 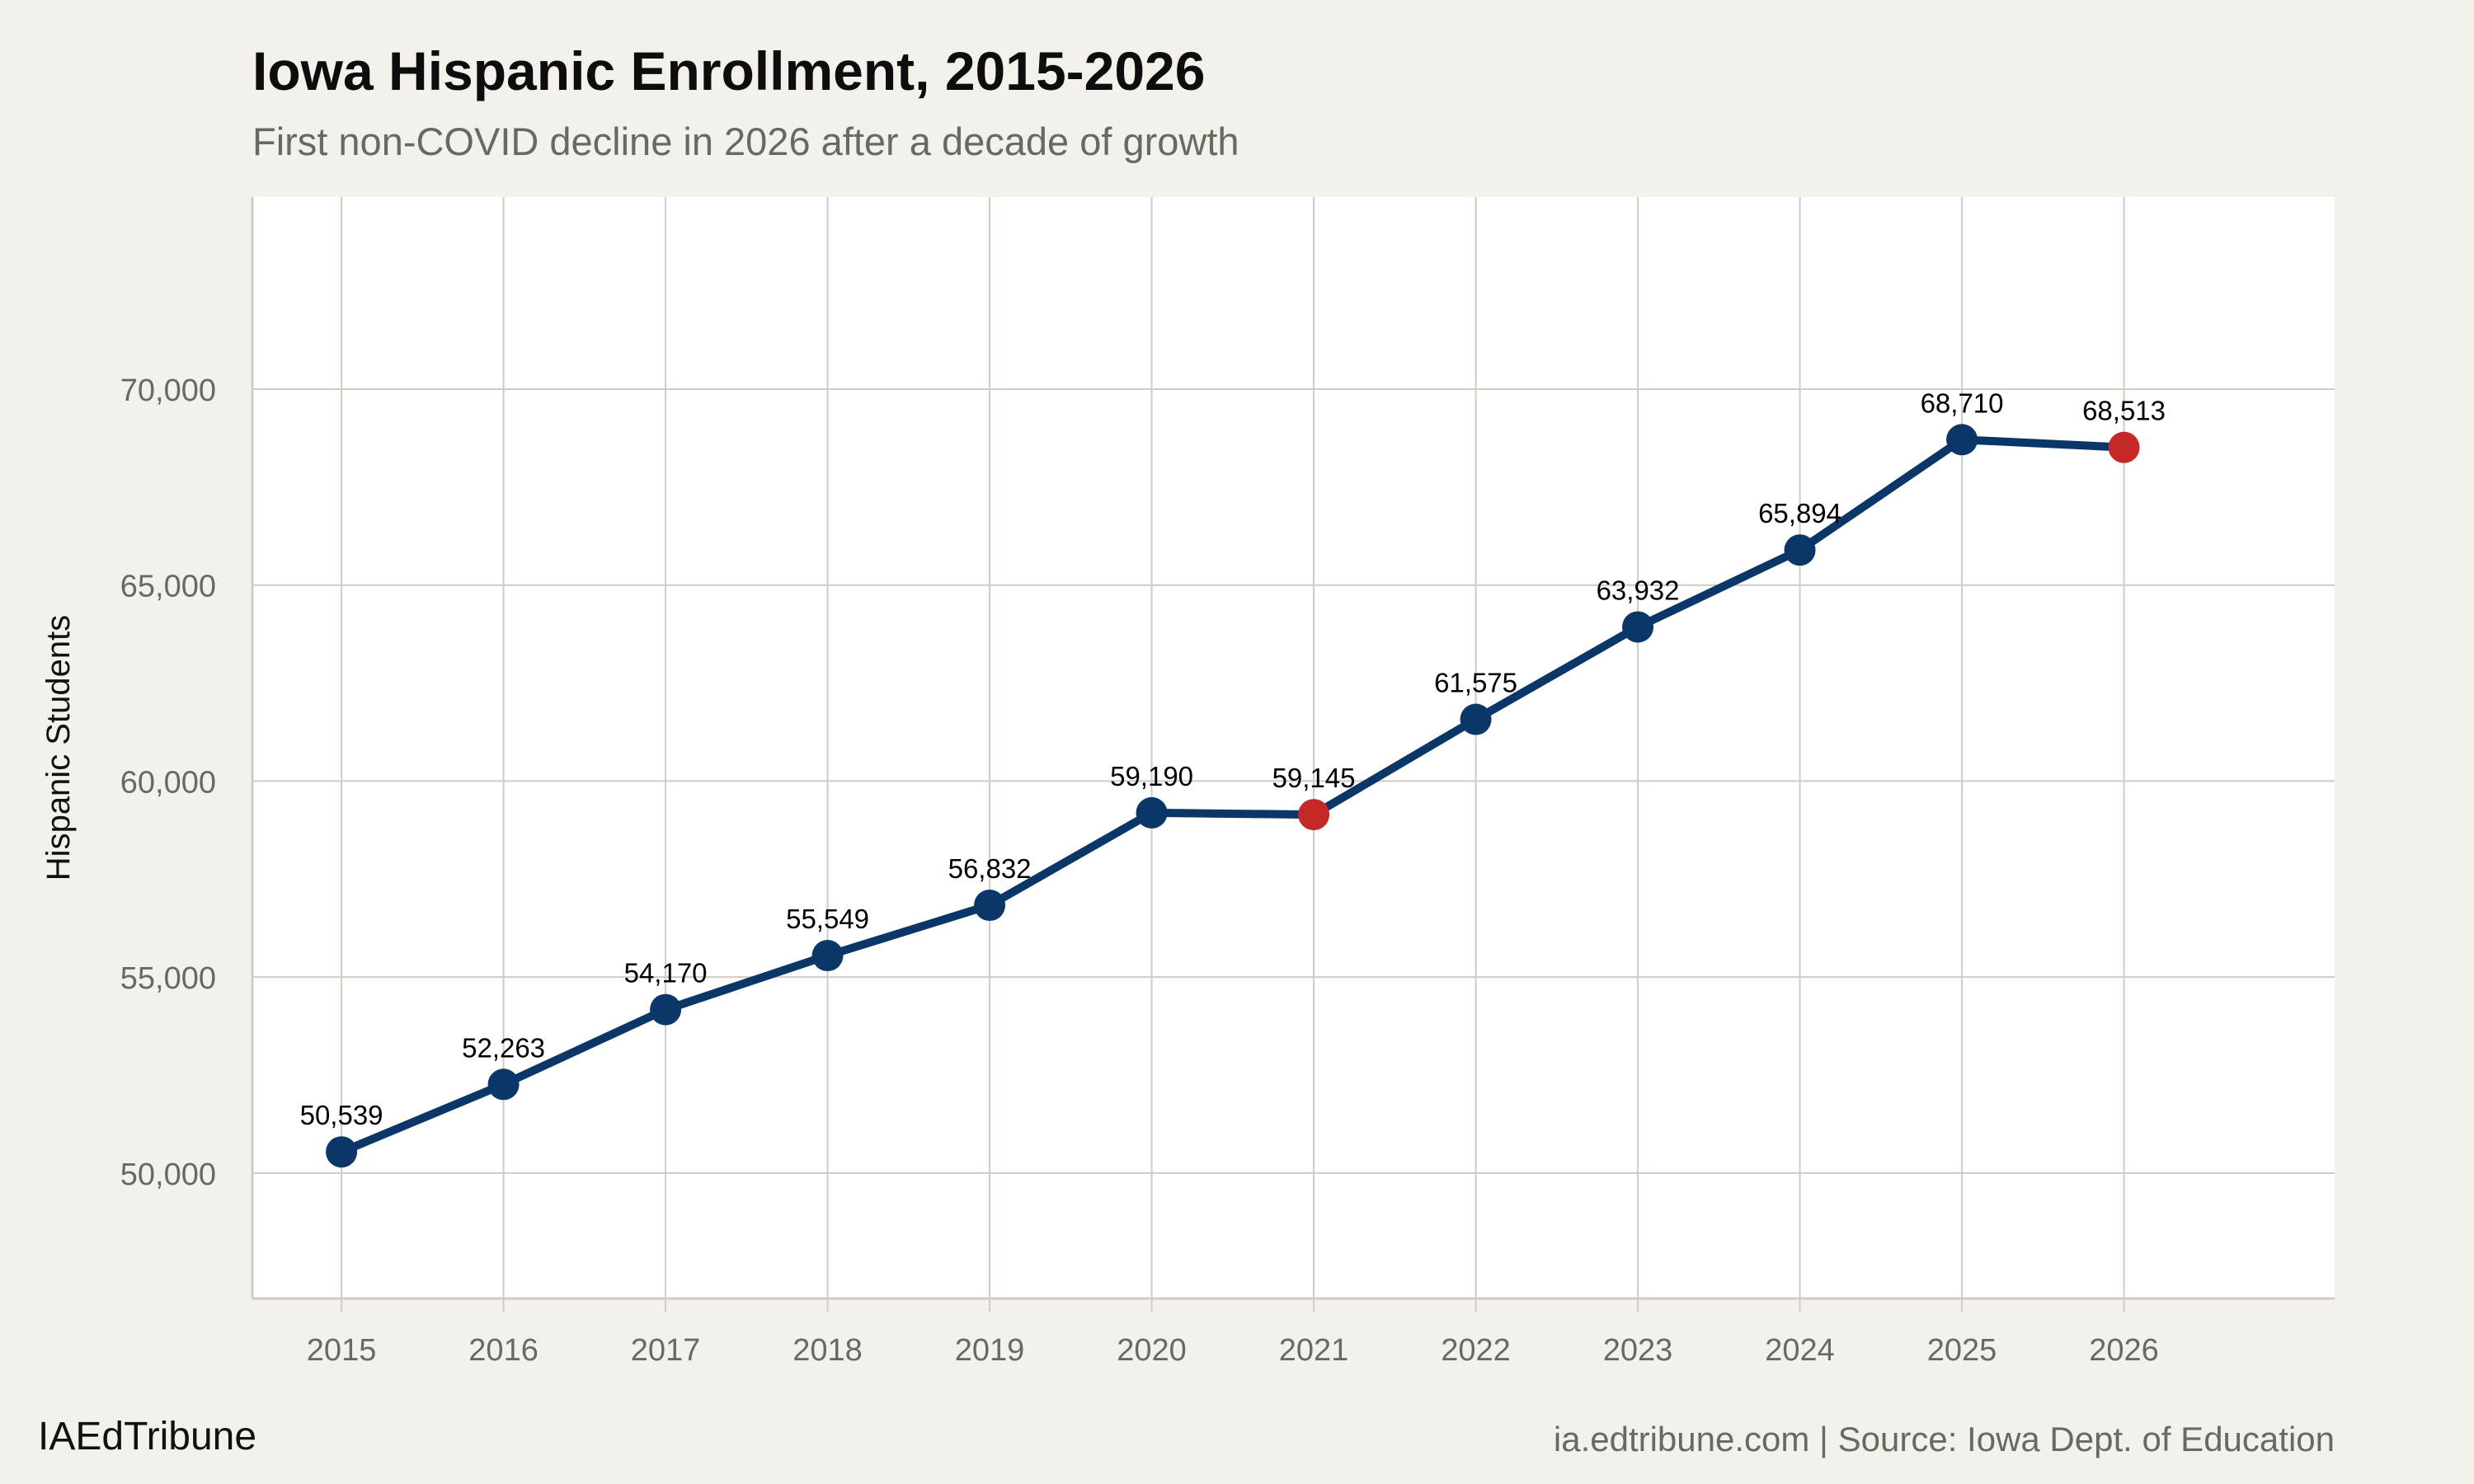 What do you see at coordinates (342, 1350) in the screenshot?
I see `x-tick-label: 2015` at bounding box center [342, 1350].